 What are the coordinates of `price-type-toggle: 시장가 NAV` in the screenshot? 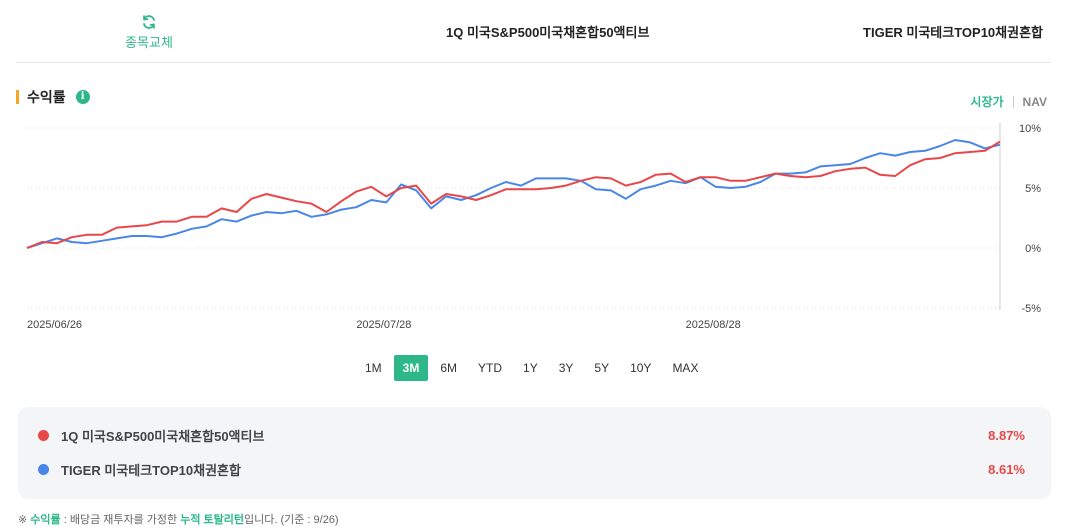 It's located at (1008, 101).